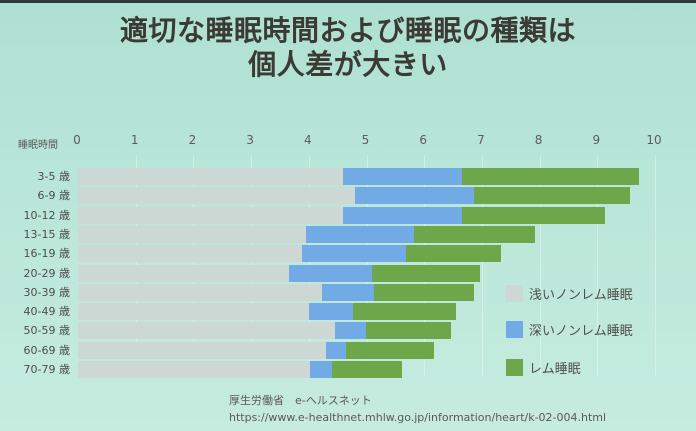 This screenshot has height=431, width=696. What do you see at coordinates (38, 145) in the screenshot?
I see `x-axis-label: 睡眠時間` at bounding box center [38, 145].